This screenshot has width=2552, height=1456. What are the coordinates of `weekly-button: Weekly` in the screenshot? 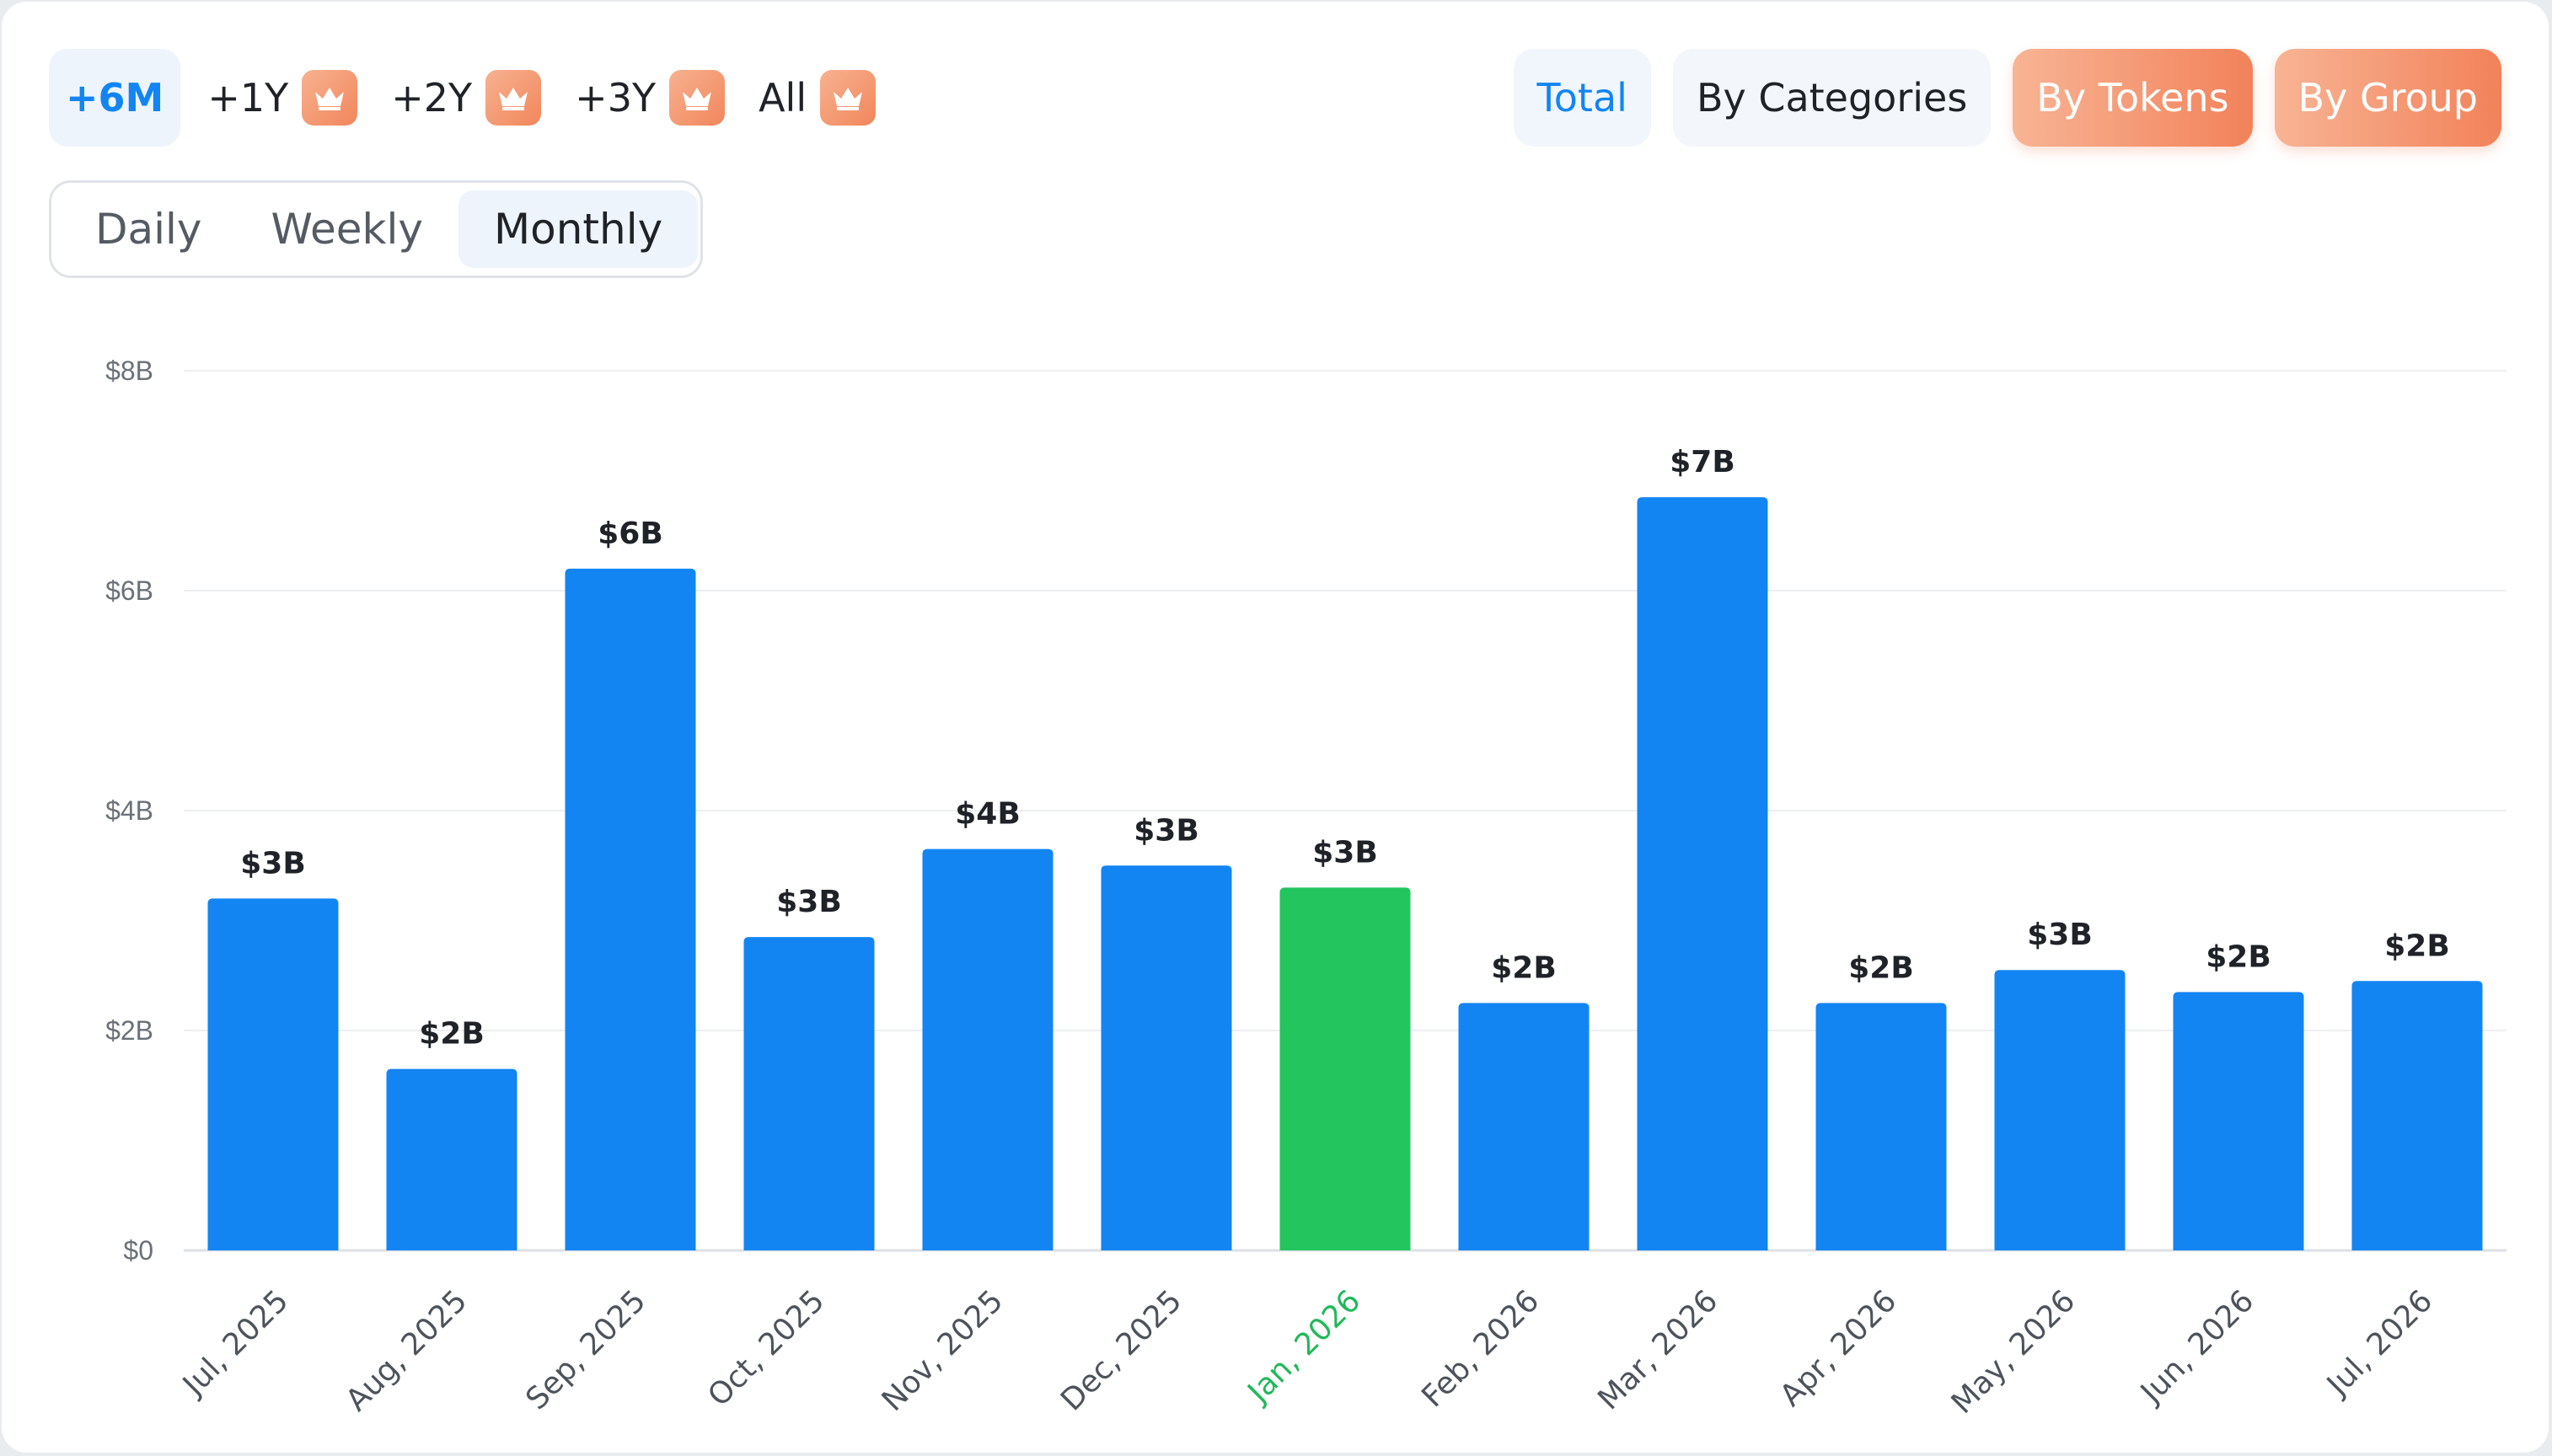 It's located at (347, 229).